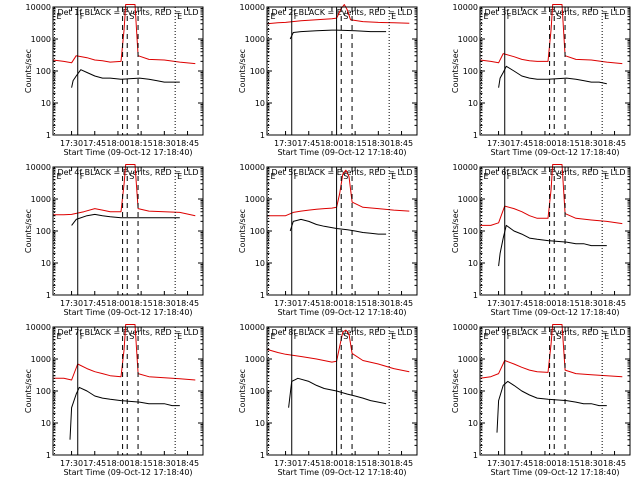  Describe the element at coordinates (127, 332) in the screenshot. I see `panel-title: Det 7f BLACK = Events, RED = LLD` at that location.